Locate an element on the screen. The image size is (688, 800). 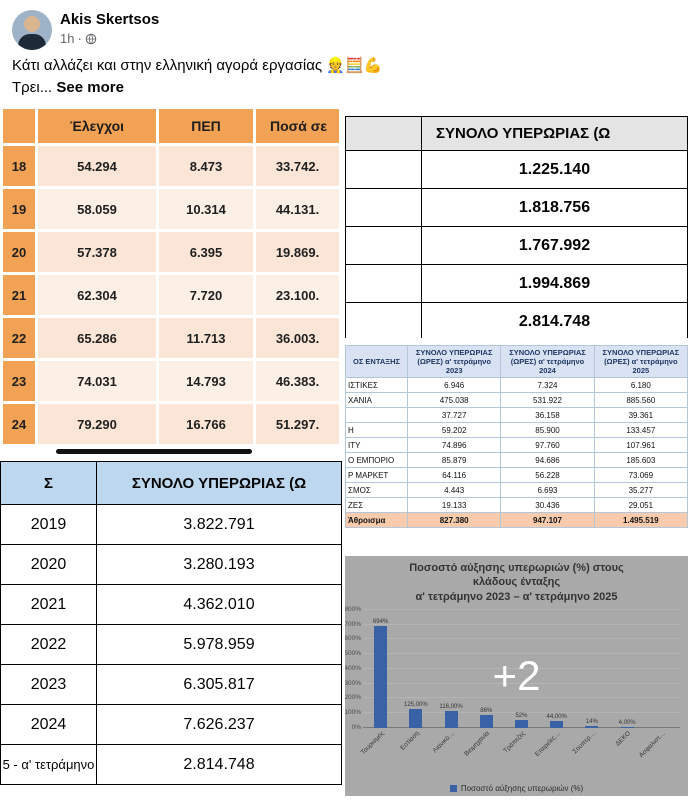
table-cell: 6.395 is located at coordinates (206, 252).